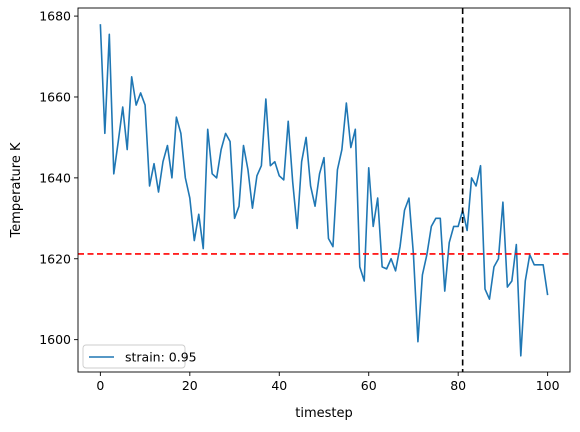 The image size is (580, 432). Describe the element at coordinates (279, 385) in the screenshot. I see `x-tick-label: 40` at that location.